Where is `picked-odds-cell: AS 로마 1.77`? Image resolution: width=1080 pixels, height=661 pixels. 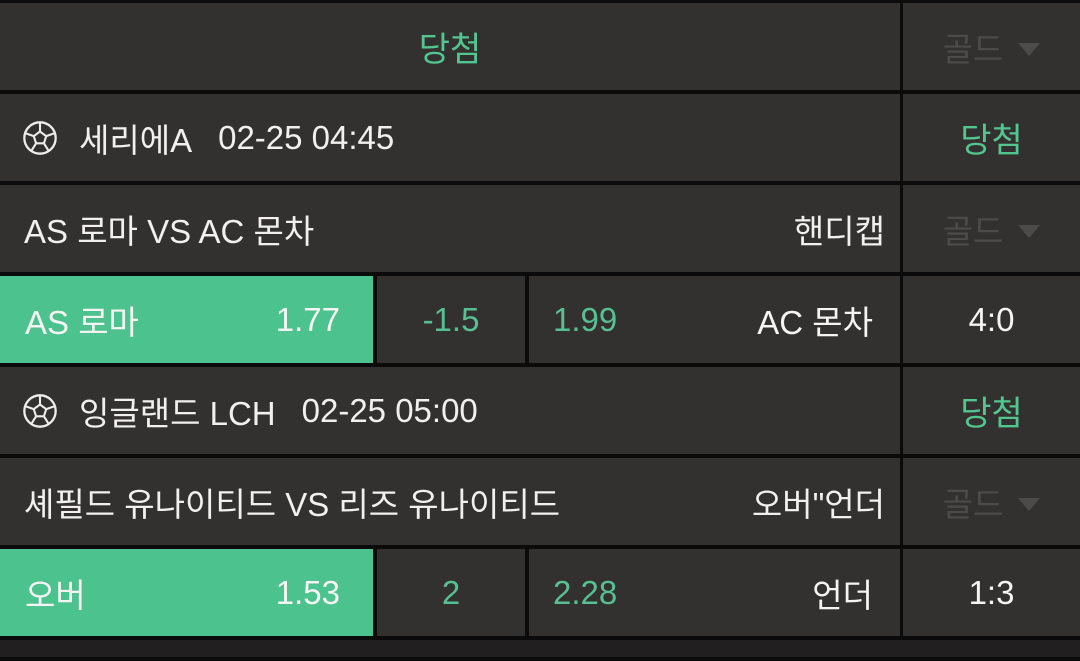
picked-odds-cell: AS 로마 1.77 is located at coordinates (186, 319).